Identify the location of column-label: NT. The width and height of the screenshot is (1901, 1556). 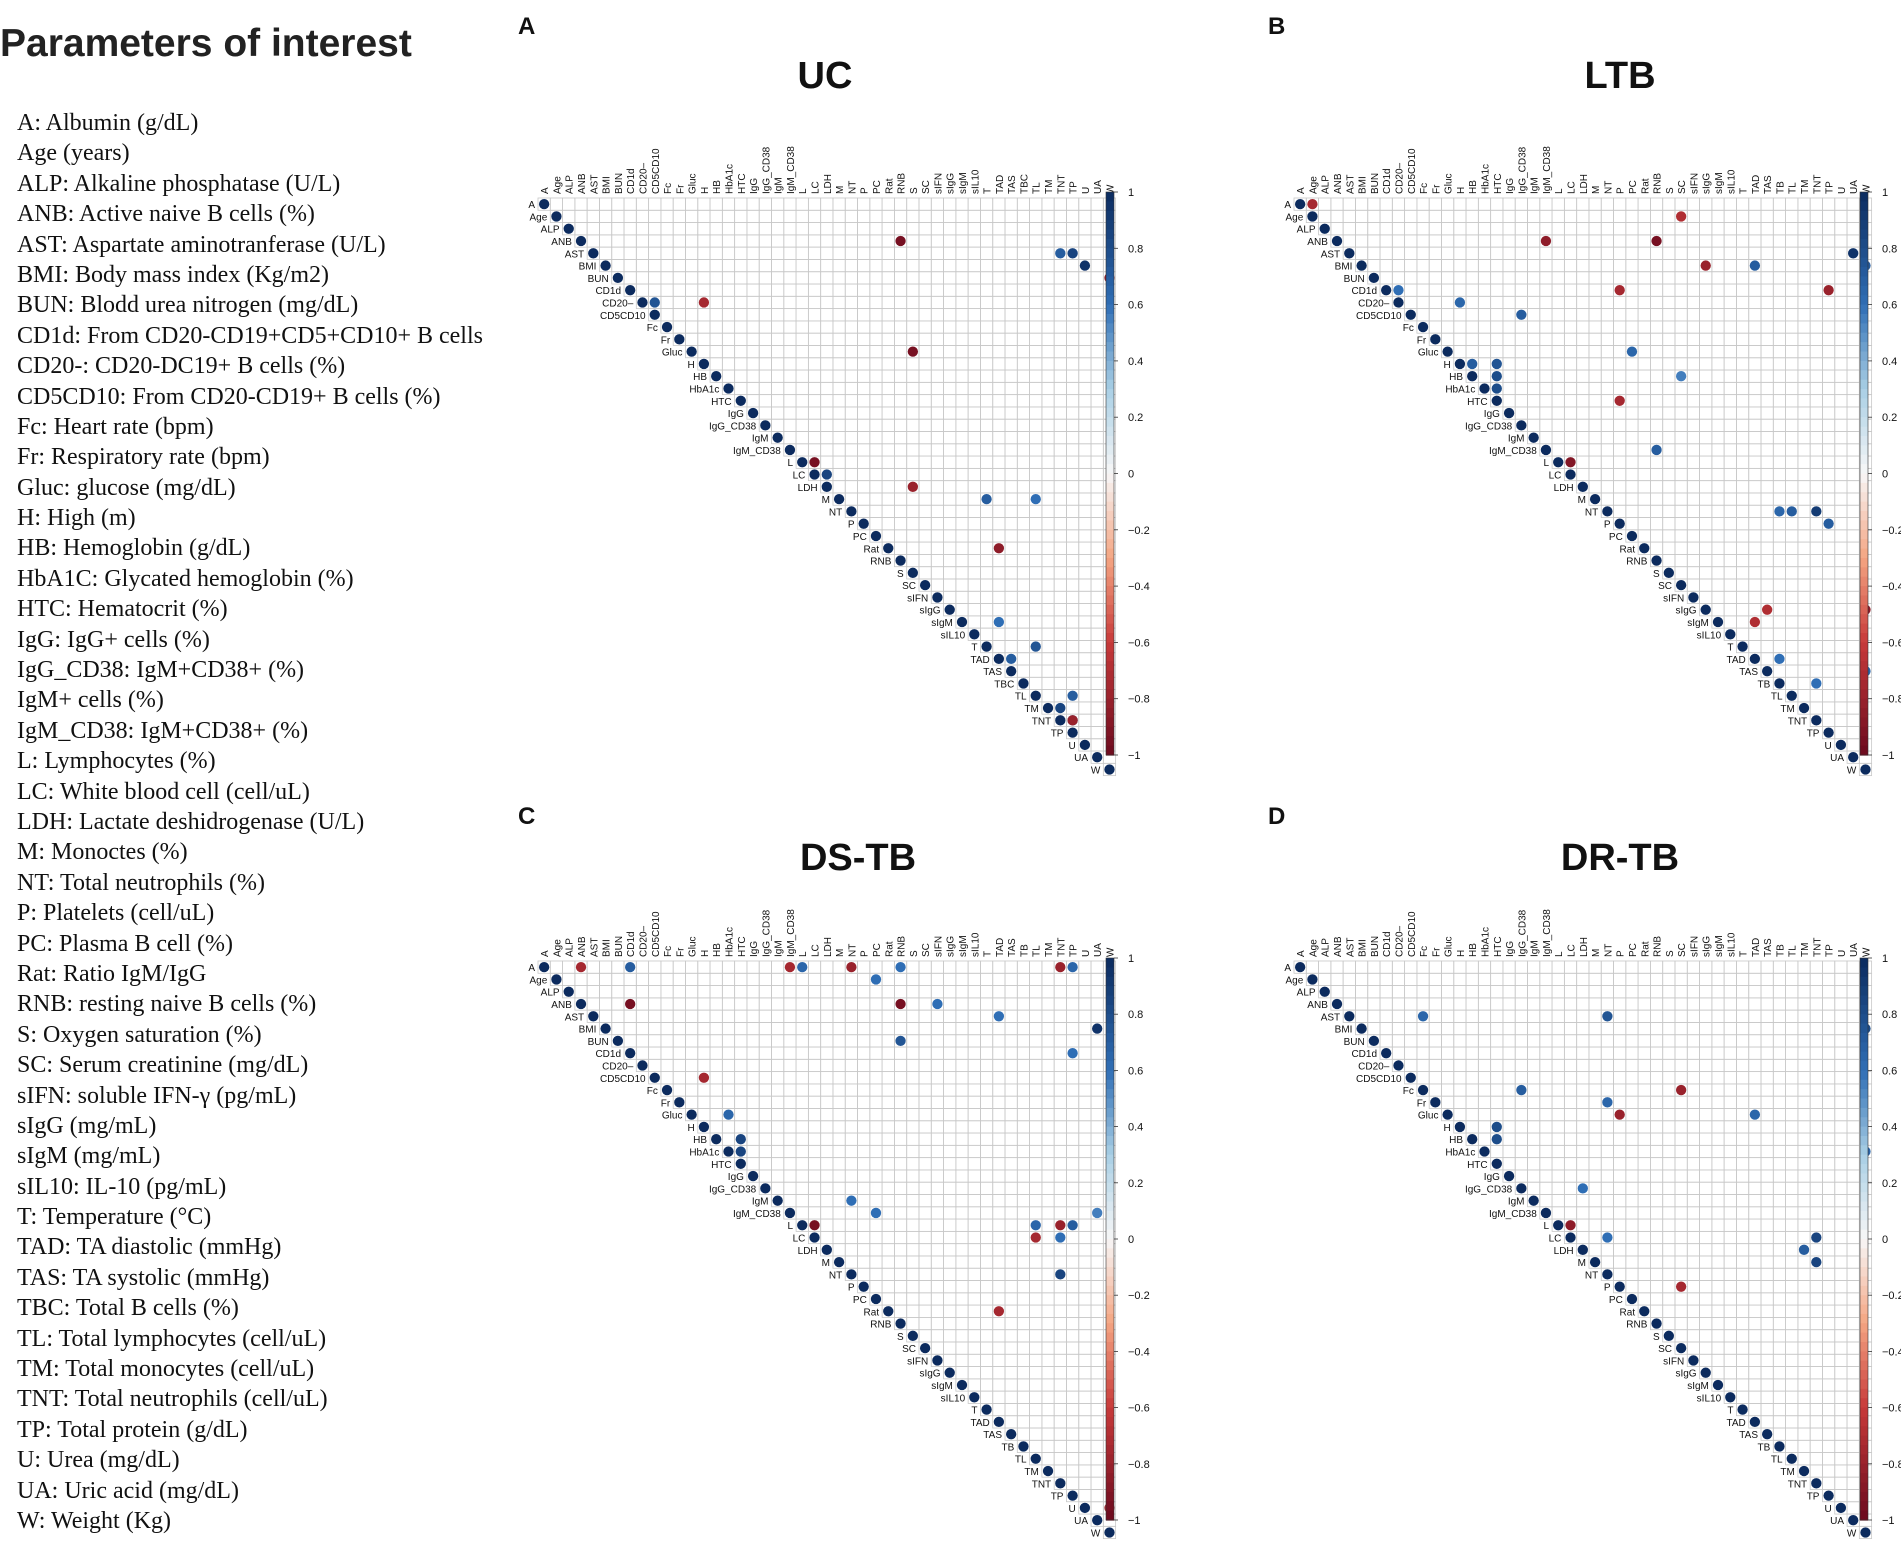
(852, 950).